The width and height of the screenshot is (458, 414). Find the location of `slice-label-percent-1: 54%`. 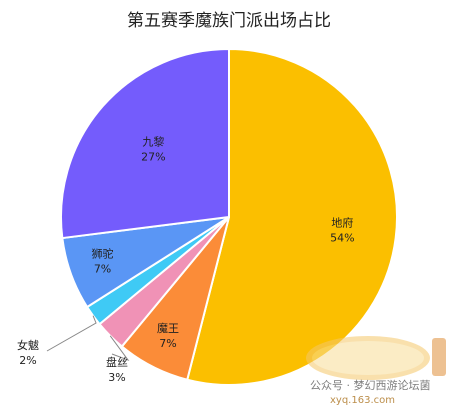

slice-label-percent-1: 54% is located at coordinates (342, 237).